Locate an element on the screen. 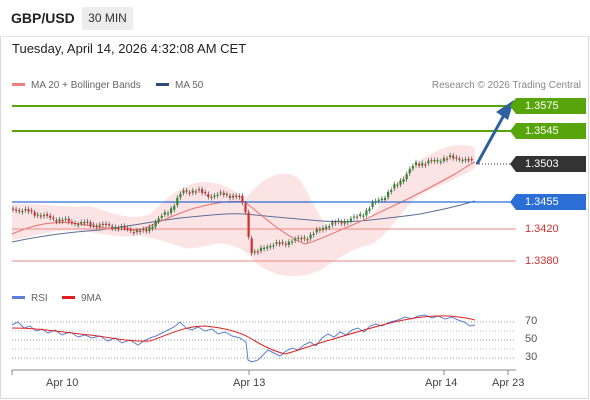  rsi-line is located at coordinates (243, 338).